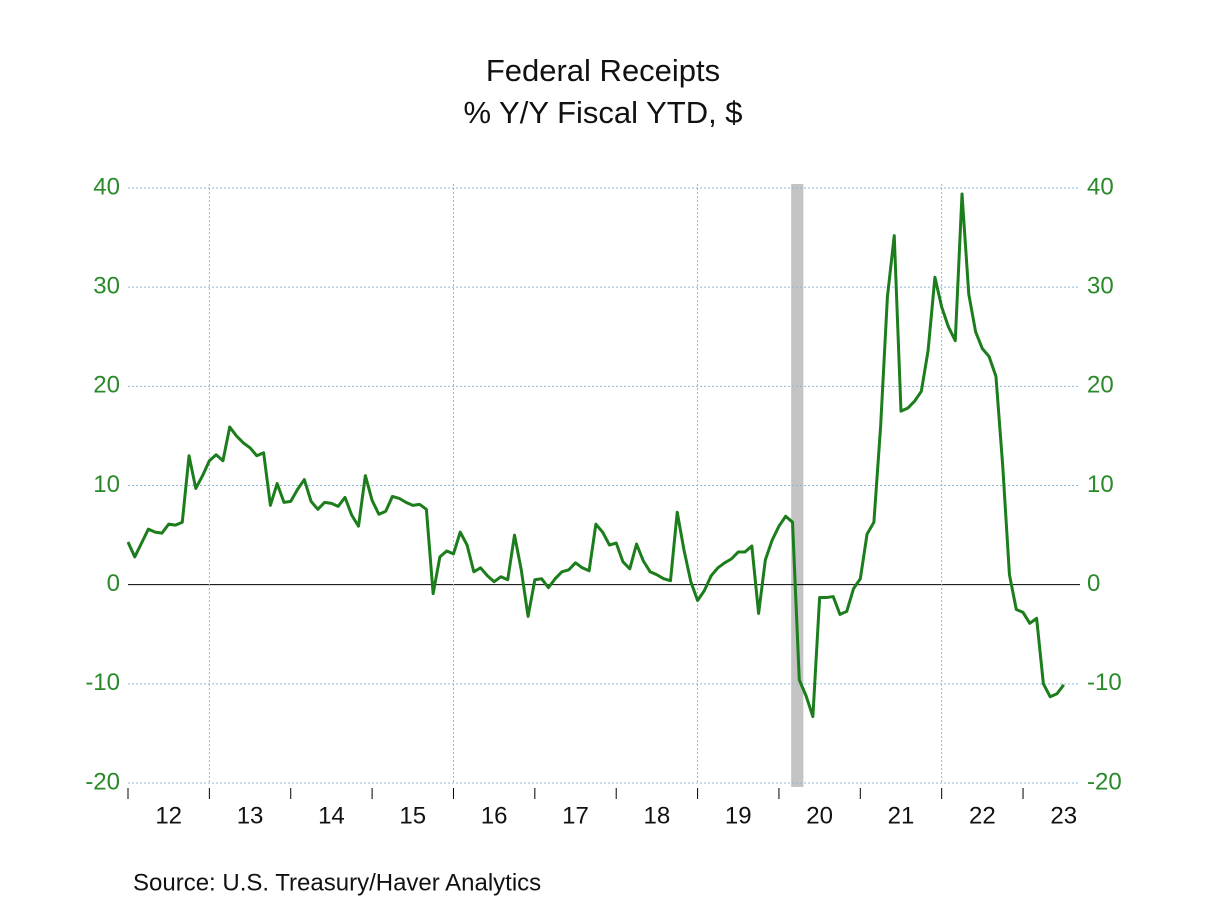  I want to click on chart-title: Federal Receipts, so click(603, 70).